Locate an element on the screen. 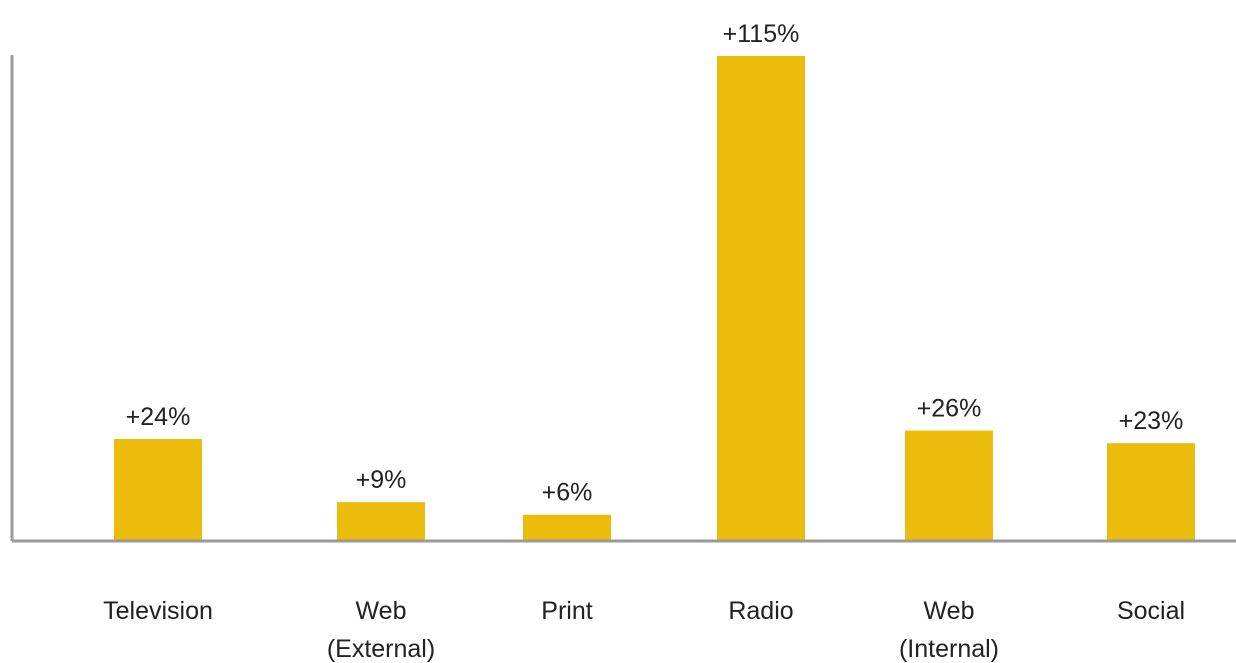 This screenshot has height=663, width=1236. x-tick-label: Radio is located at coordinates (760, 611).